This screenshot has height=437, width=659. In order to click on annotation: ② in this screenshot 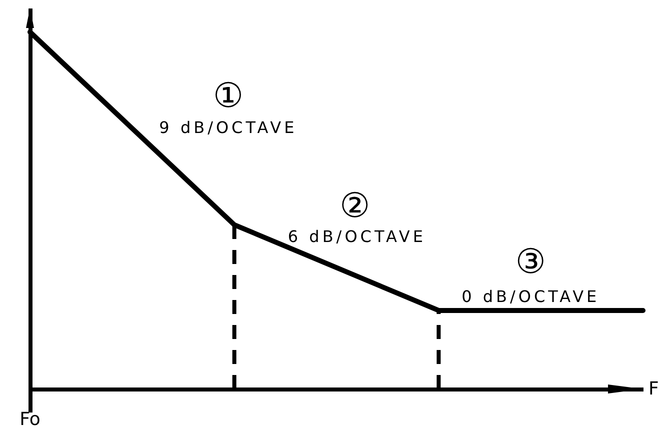, I will do `click(355, 206)`.